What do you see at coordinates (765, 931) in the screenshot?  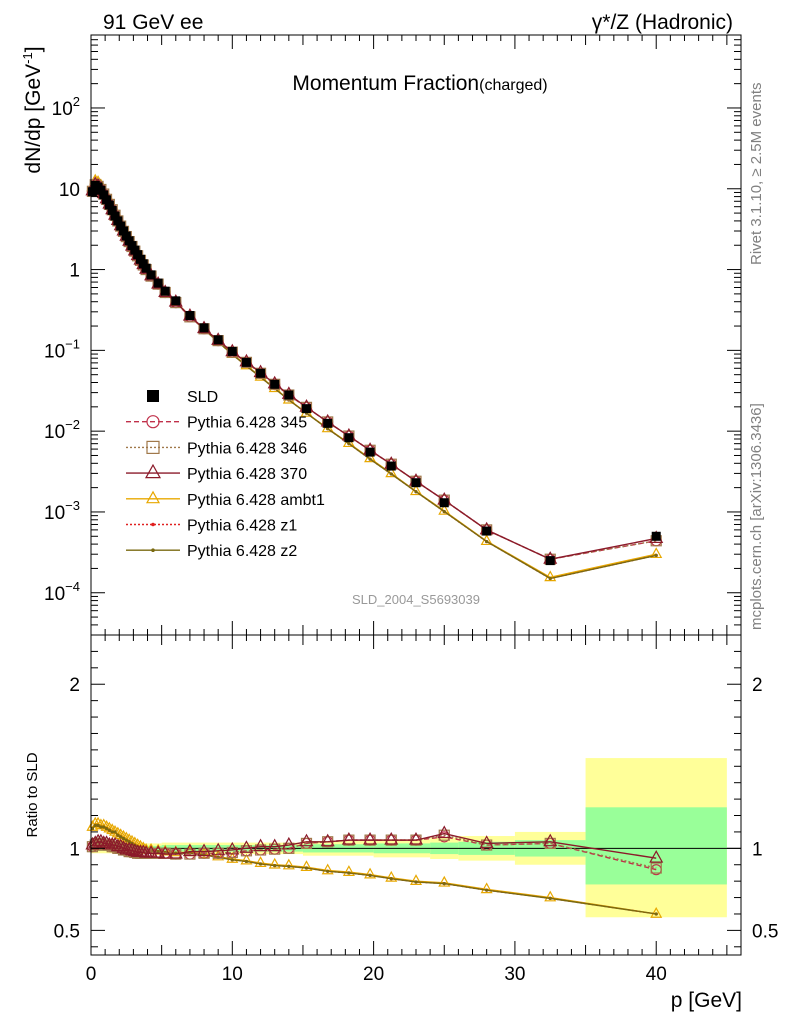 I see `ratio-y-tick-label-right: 0.5` at bounding box center [765, 931].